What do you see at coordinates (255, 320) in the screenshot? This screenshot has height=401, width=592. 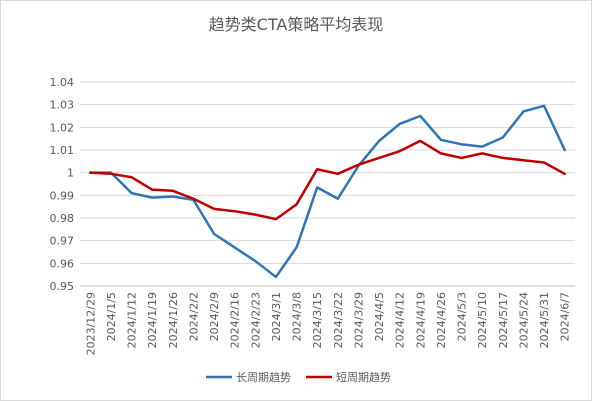 I see `x-tick-label: 2024/2/23` at bounding box center [255, 320].